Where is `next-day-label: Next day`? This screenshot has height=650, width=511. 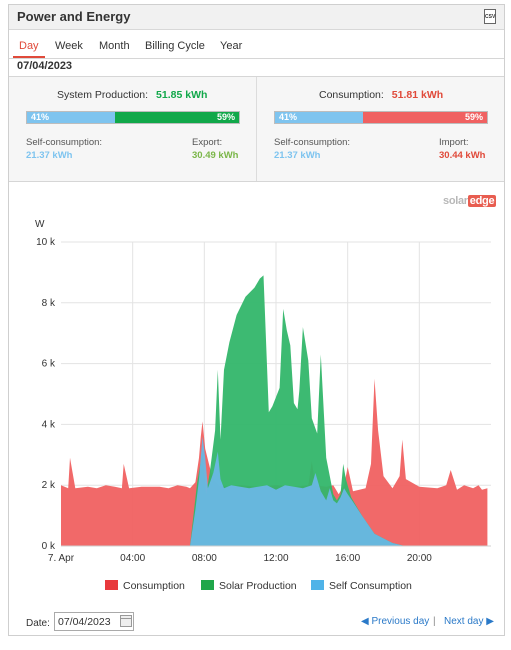
next-day-label: Next day is located at coordinates (464, 621).